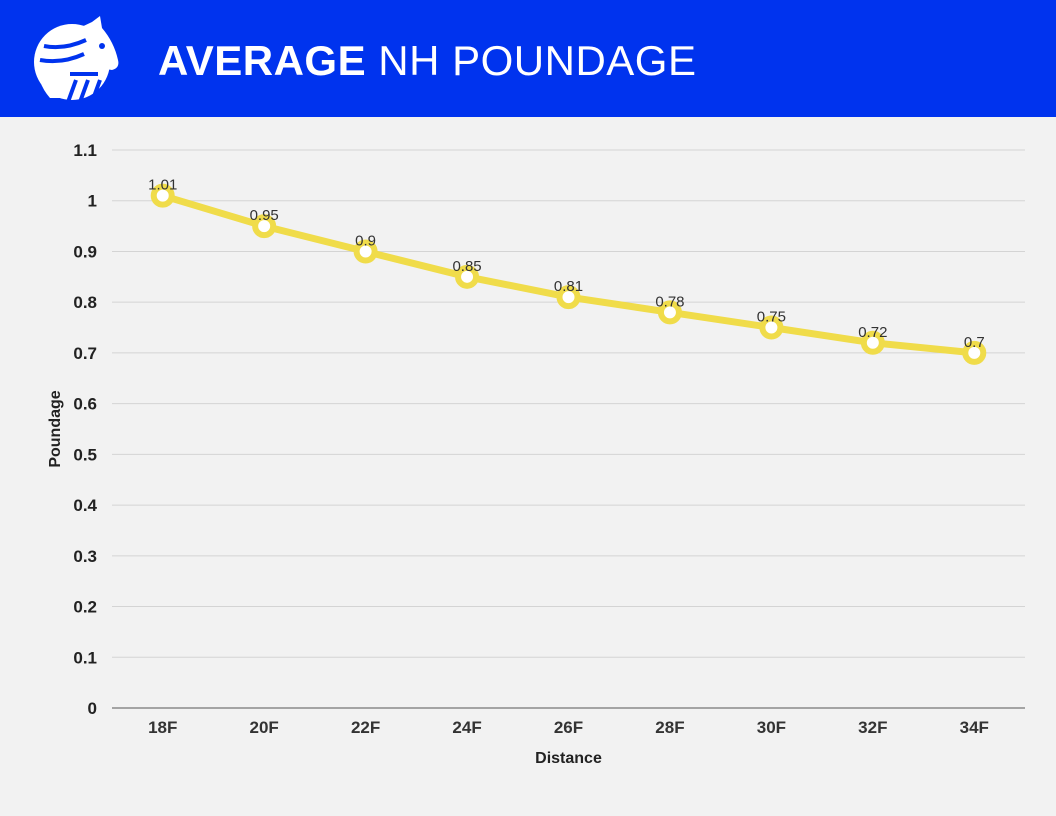 This screenshot has height=816, width=1056. I want to click on y-axis-ticks: 0 0.1 0.2 0.3 0.4 0.5 0.6 0.7 0.8 0.9 1 1.1, so click(85, 429).